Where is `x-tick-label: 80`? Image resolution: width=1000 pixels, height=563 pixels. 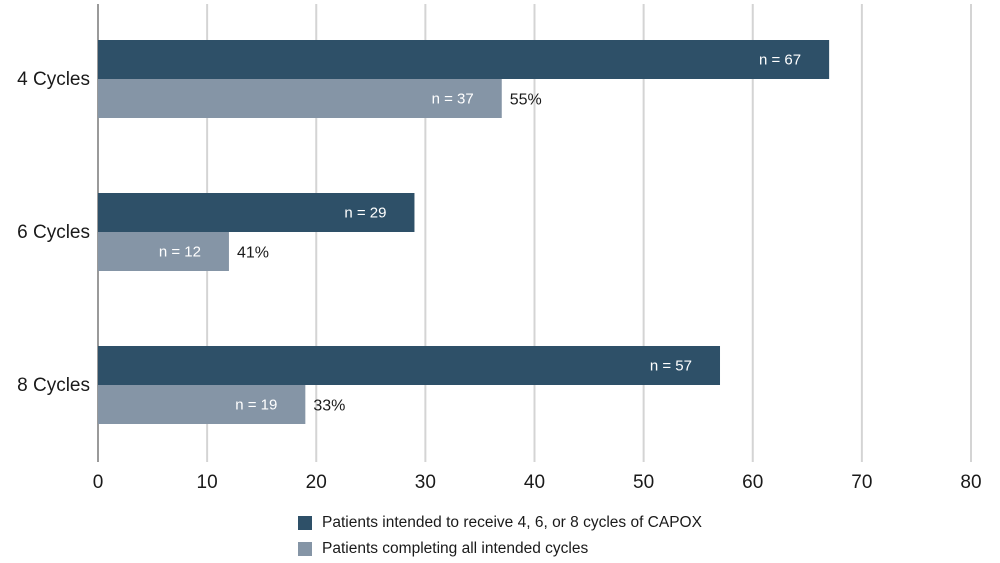
x-tick-label: 80 is located at coordinates (970, 482).